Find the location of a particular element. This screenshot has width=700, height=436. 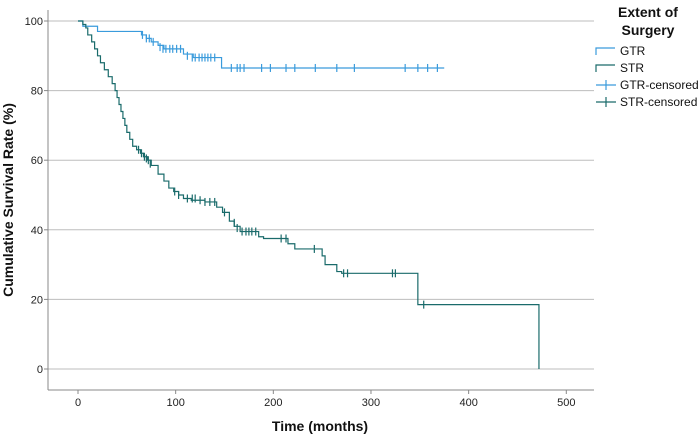

legend-label-str-censored: STR-censored is located at coordinates (658, 102).